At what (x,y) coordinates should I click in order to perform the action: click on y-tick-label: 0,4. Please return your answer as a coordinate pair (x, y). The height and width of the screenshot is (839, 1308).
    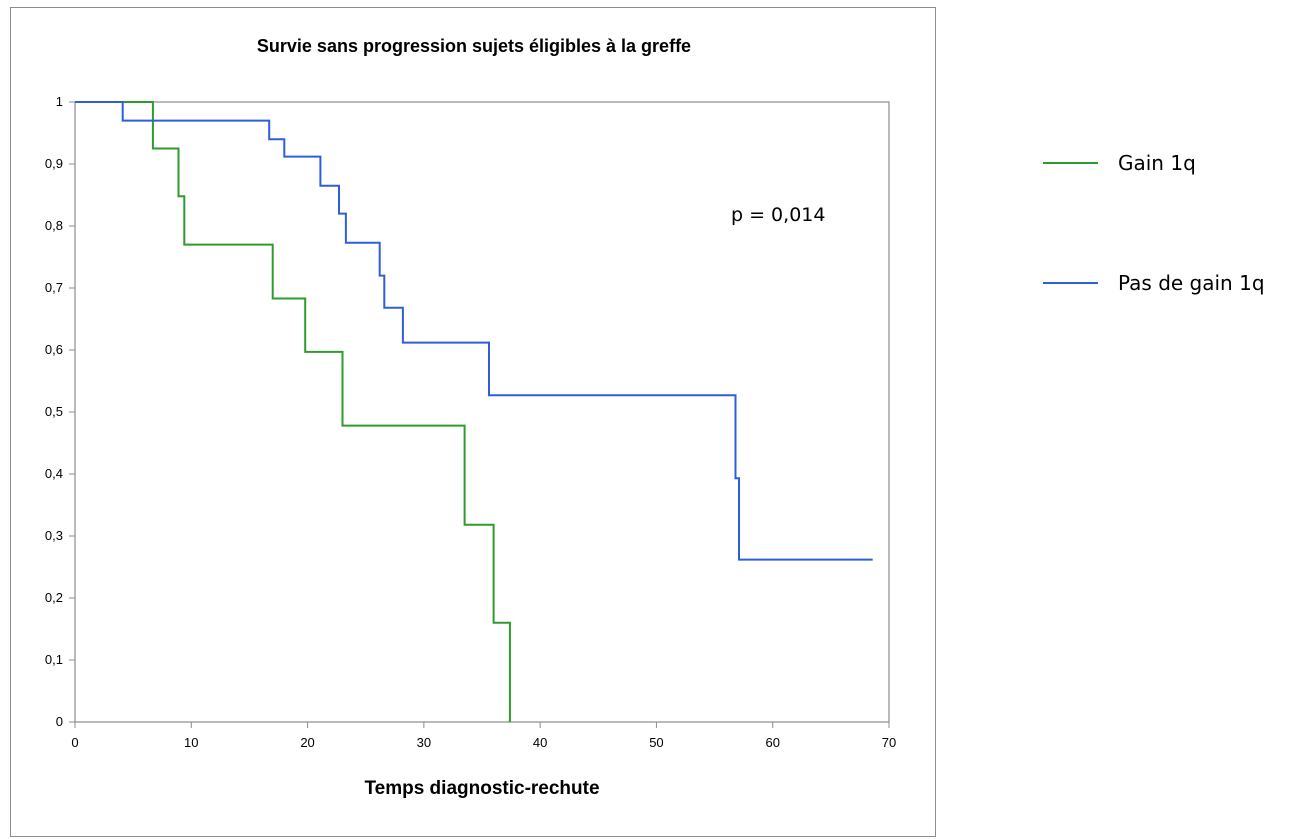
    Looking at the image, I should click on (54, 473).